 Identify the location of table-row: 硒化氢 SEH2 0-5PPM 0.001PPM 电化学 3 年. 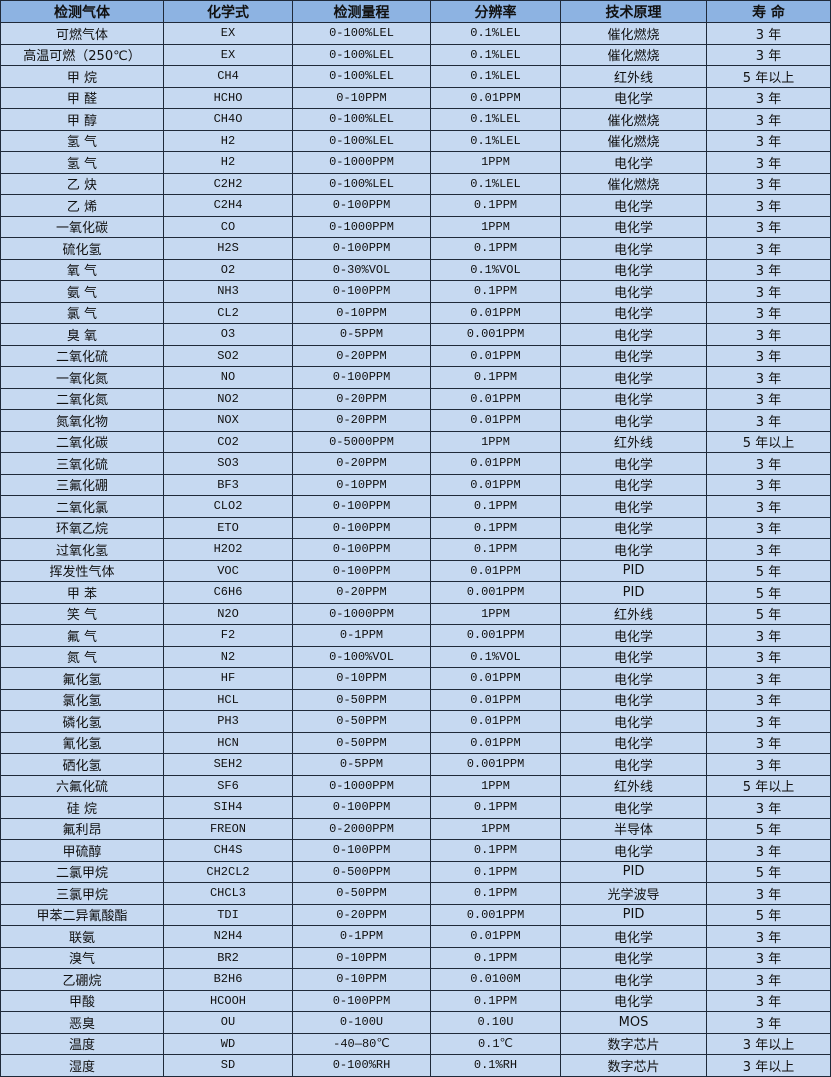
(415, 764).